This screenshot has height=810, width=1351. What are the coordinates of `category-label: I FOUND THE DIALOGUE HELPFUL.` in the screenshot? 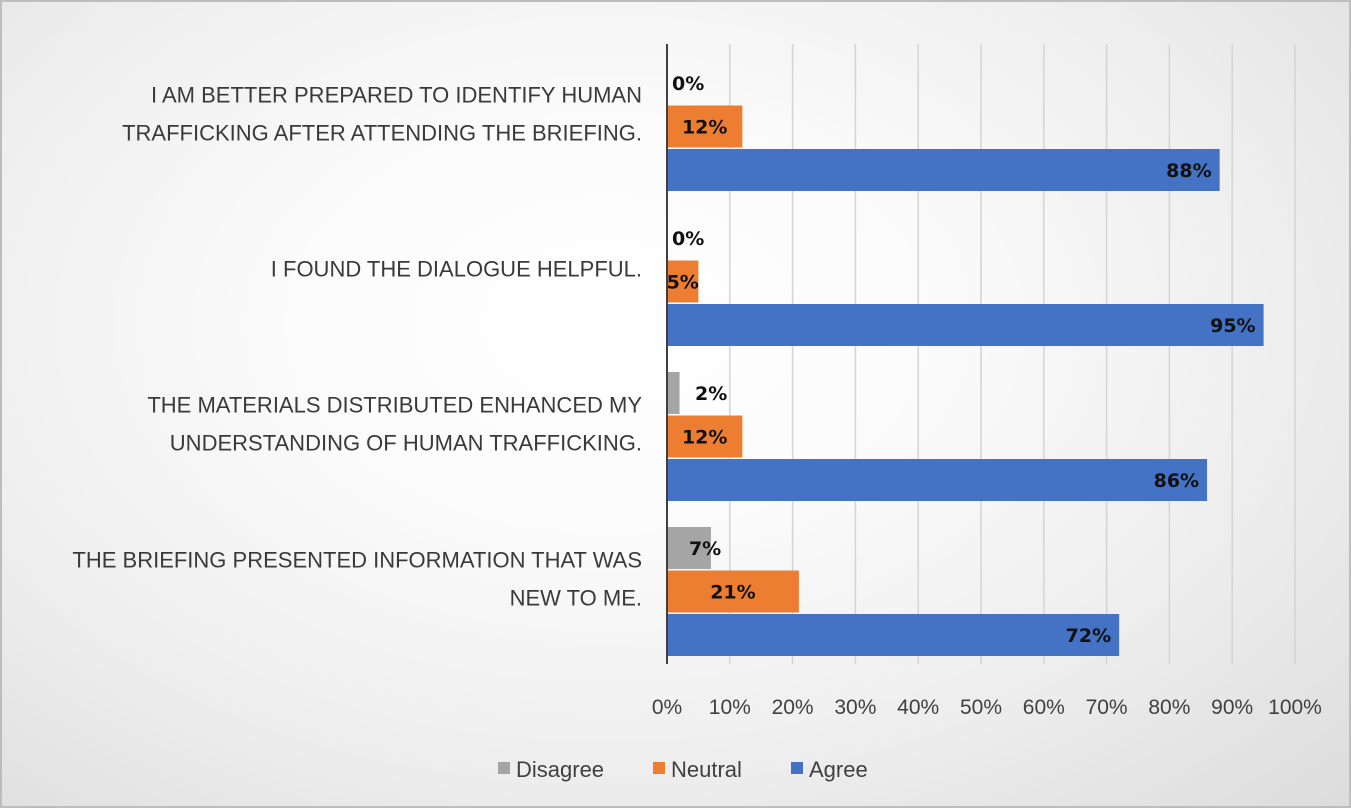 It's located at (456, 269).